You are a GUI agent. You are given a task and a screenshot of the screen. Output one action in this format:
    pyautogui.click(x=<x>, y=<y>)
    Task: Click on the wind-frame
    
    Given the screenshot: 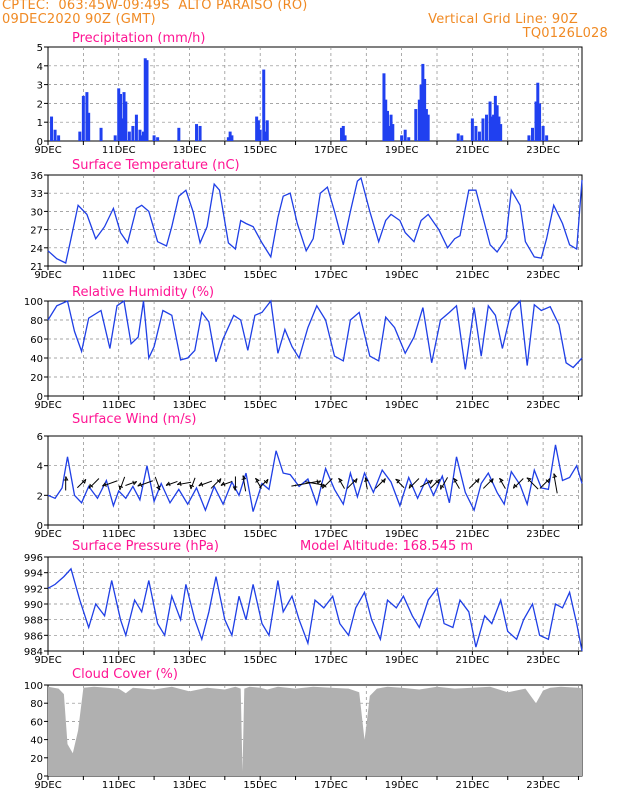 What is the action you would take?
    pyautogui.click(x=315, y=480)
    